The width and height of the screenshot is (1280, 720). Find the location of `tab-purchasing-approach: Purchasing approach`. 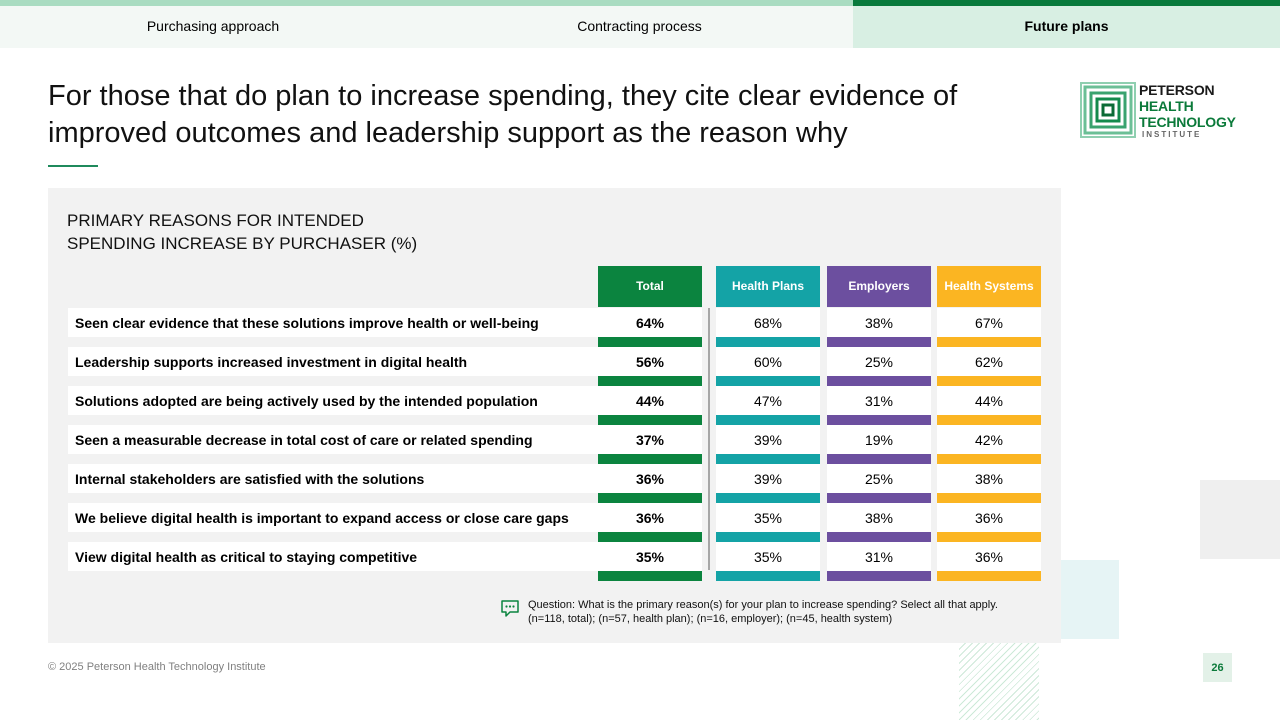

tab-purchasing-approach: Purchasing approach is located at coordinates (213, 24).